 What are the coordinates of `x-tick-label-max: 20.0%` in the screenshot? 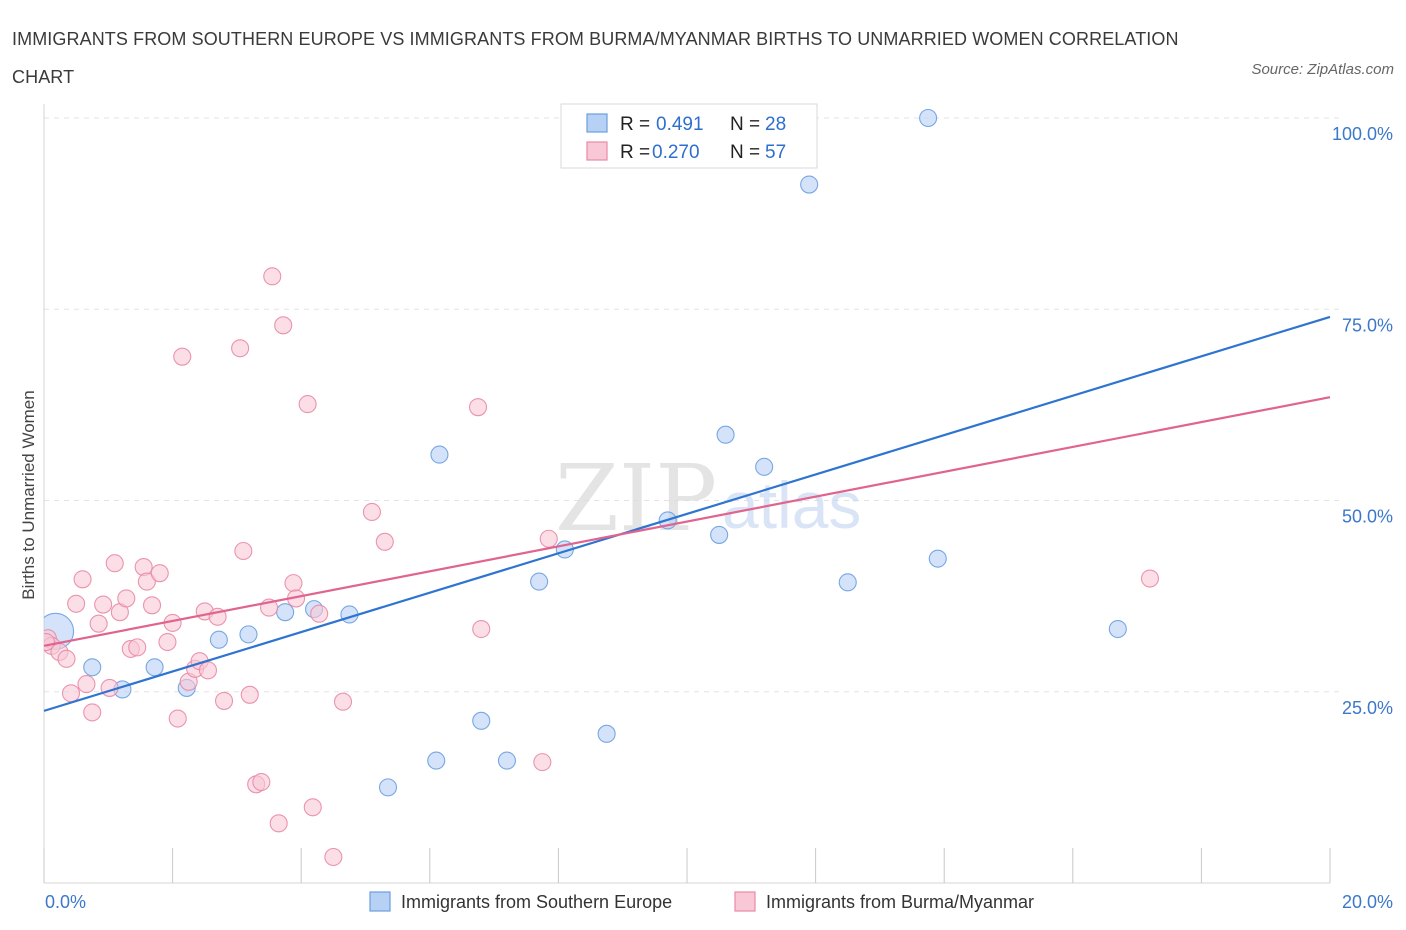 It's located at (1367, 902).